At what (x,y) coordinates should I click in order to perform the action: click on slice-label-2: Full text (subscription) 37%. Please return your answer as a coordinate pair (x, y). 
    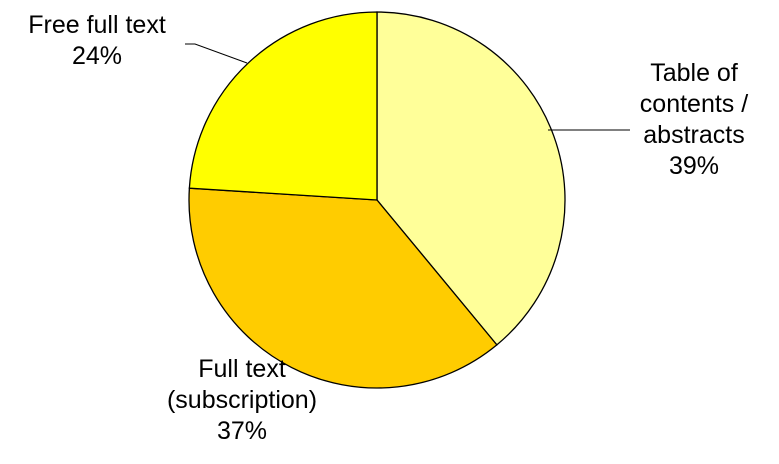
    Looking at the image, I should click on (242, 400).